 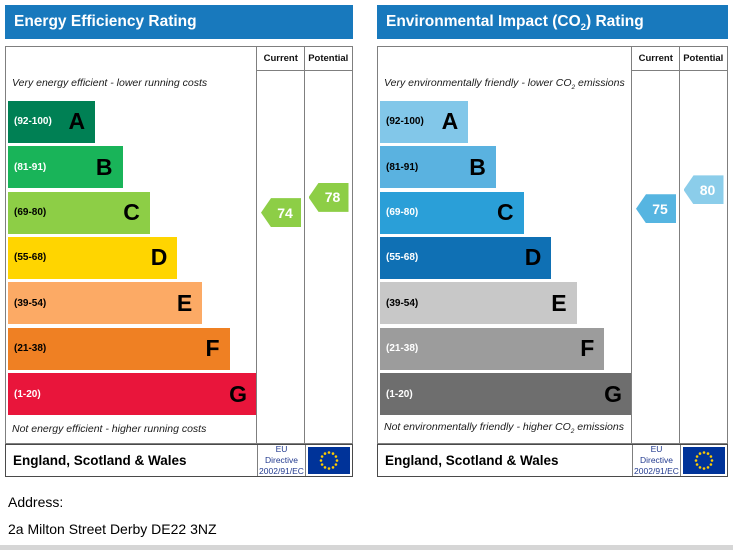 I want to click on chart-title: Environmental Impact (CO2) Rating, so click(x=552, y=22).